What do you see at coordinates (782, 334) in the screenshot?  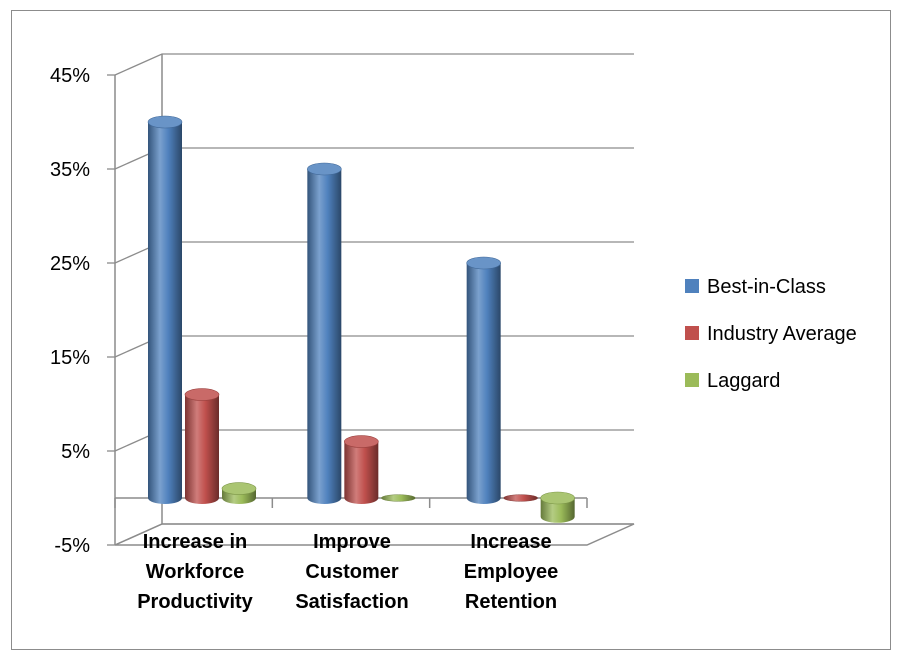 I see `legend-label: Industry Average` at bounding box center [782, 334].